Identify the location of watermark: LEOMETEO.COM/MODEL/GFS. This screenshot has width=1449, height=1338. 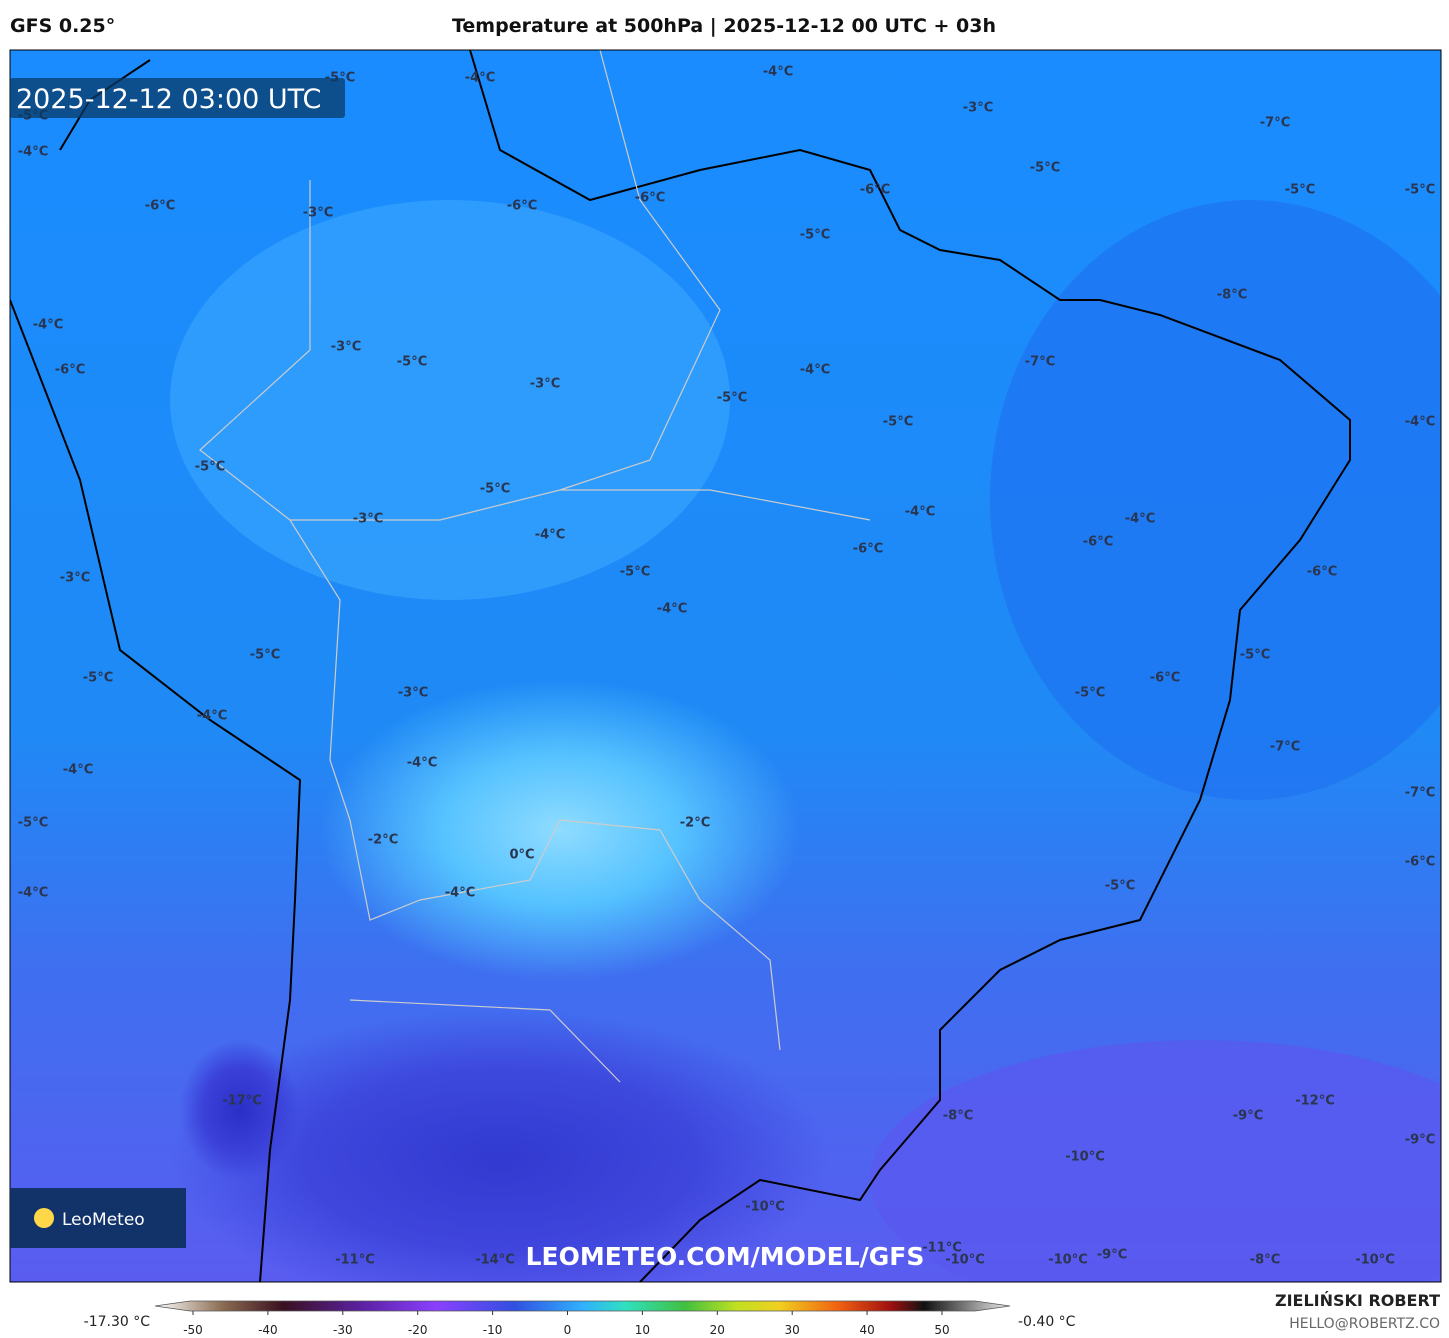
(725, 1256).